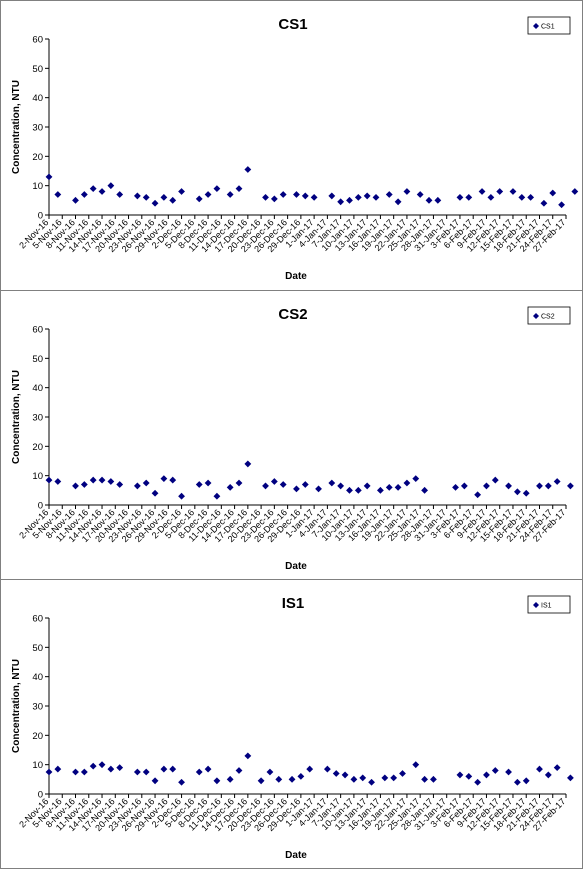  What do you see at coordinates (292, 314) in the screenshot?
I see `chart-title: CS2` at bounding box center [292, 314].